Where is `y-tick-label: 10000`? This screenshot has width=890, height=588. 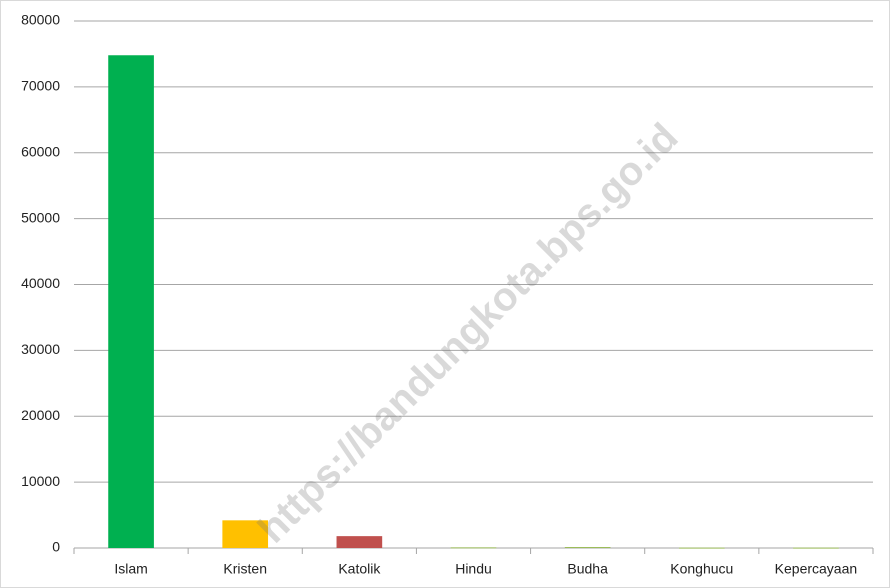 y-tick-label: 10000 is located at coordinates (40, 481).